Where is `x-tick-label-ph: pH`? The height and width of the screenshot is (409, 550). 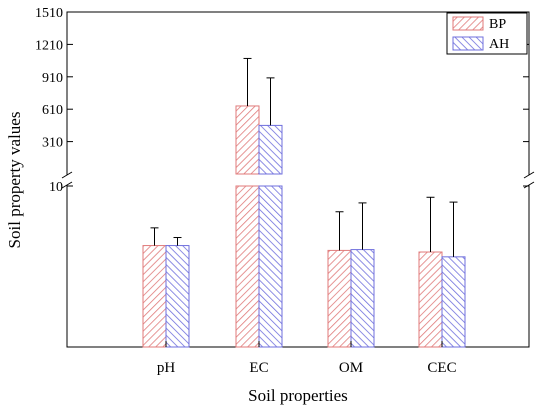
x-tick-label-ph: pH is located at coordinates (166, 368).